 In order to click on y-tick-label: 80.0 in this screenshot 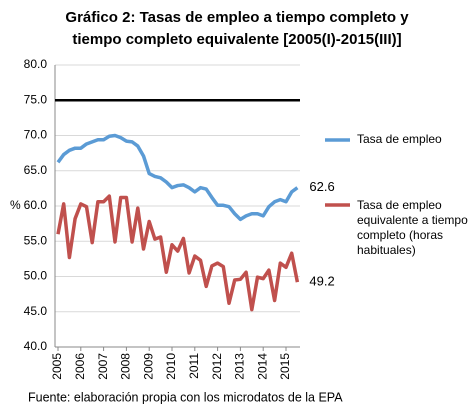, I will do `click(36, 64)`.